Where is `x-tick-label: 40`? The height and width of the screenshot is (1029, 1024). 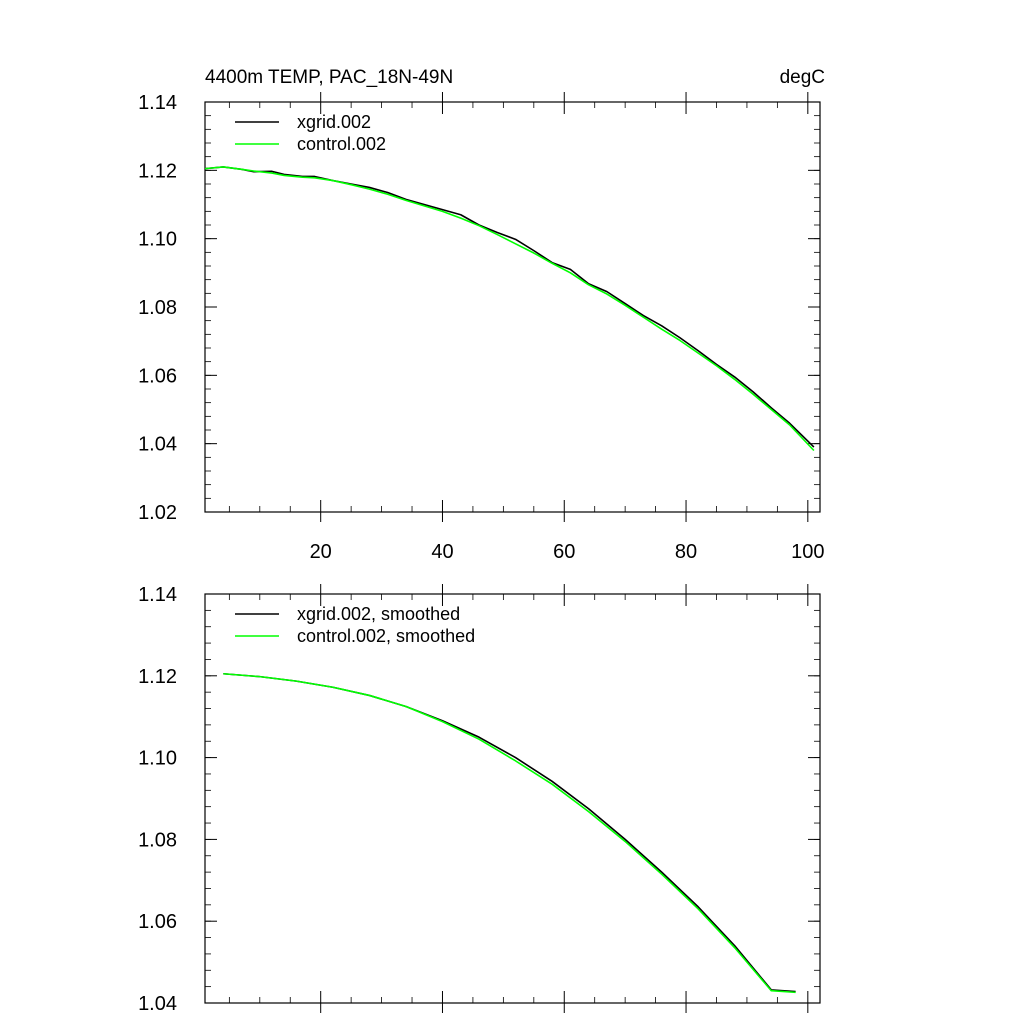 x-tick-label: 40 is located at coordinates (442, 552).